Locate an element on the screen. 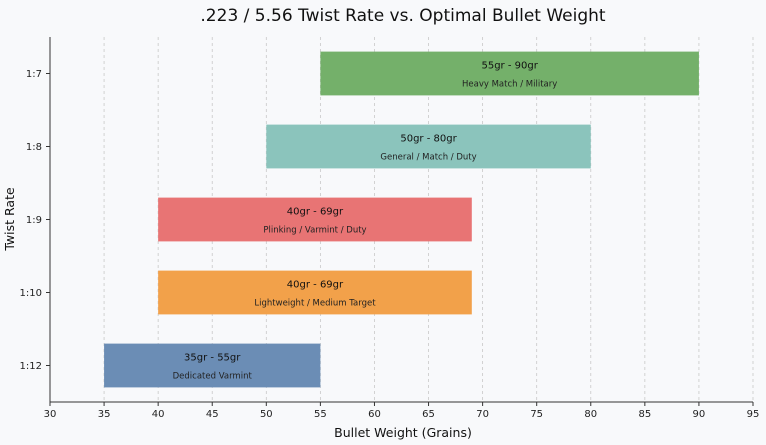  y-tick-label: 1:10 is located at coordinates (31, 293).